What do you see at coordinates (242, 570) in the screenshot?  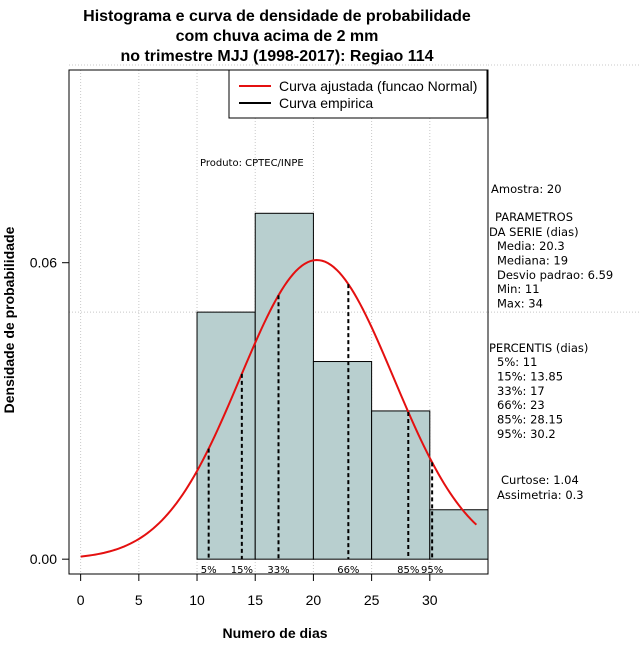 I see `percentile-label: 15%` at bounding box center [242, 570].